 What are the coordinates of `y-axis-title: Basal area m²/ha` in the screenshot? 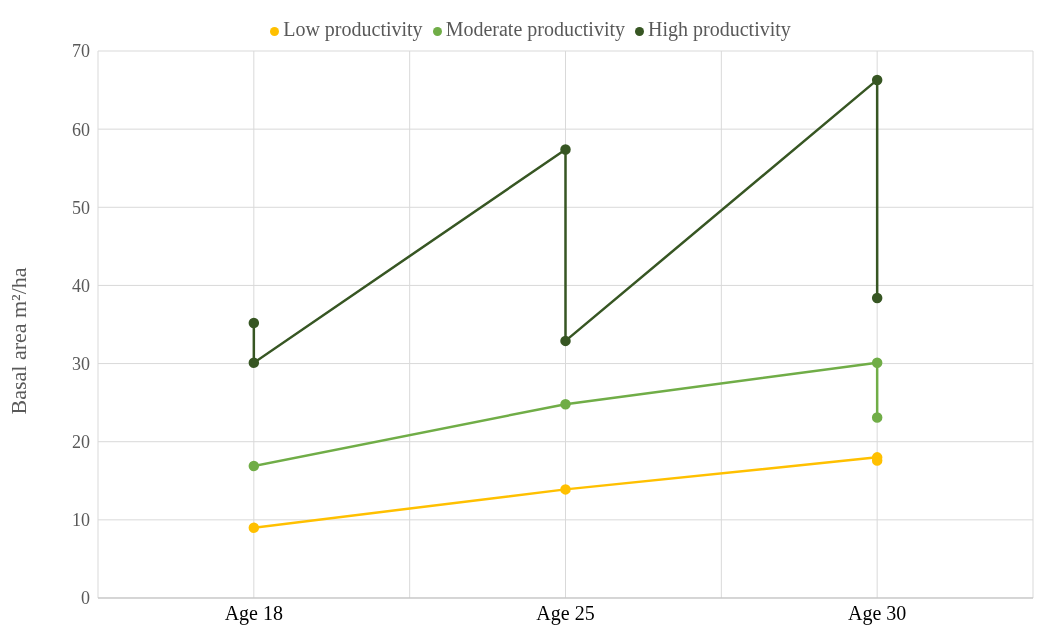 It's located at (18, 341).